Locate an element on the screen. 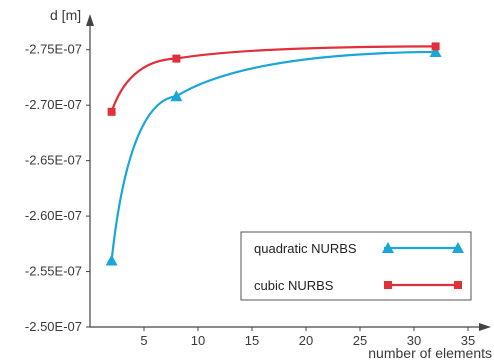 Image resolution: width=494 pixels, height=363 pixels. y-tick-label: -2.55E-07 is located at coordinates (53, 271).